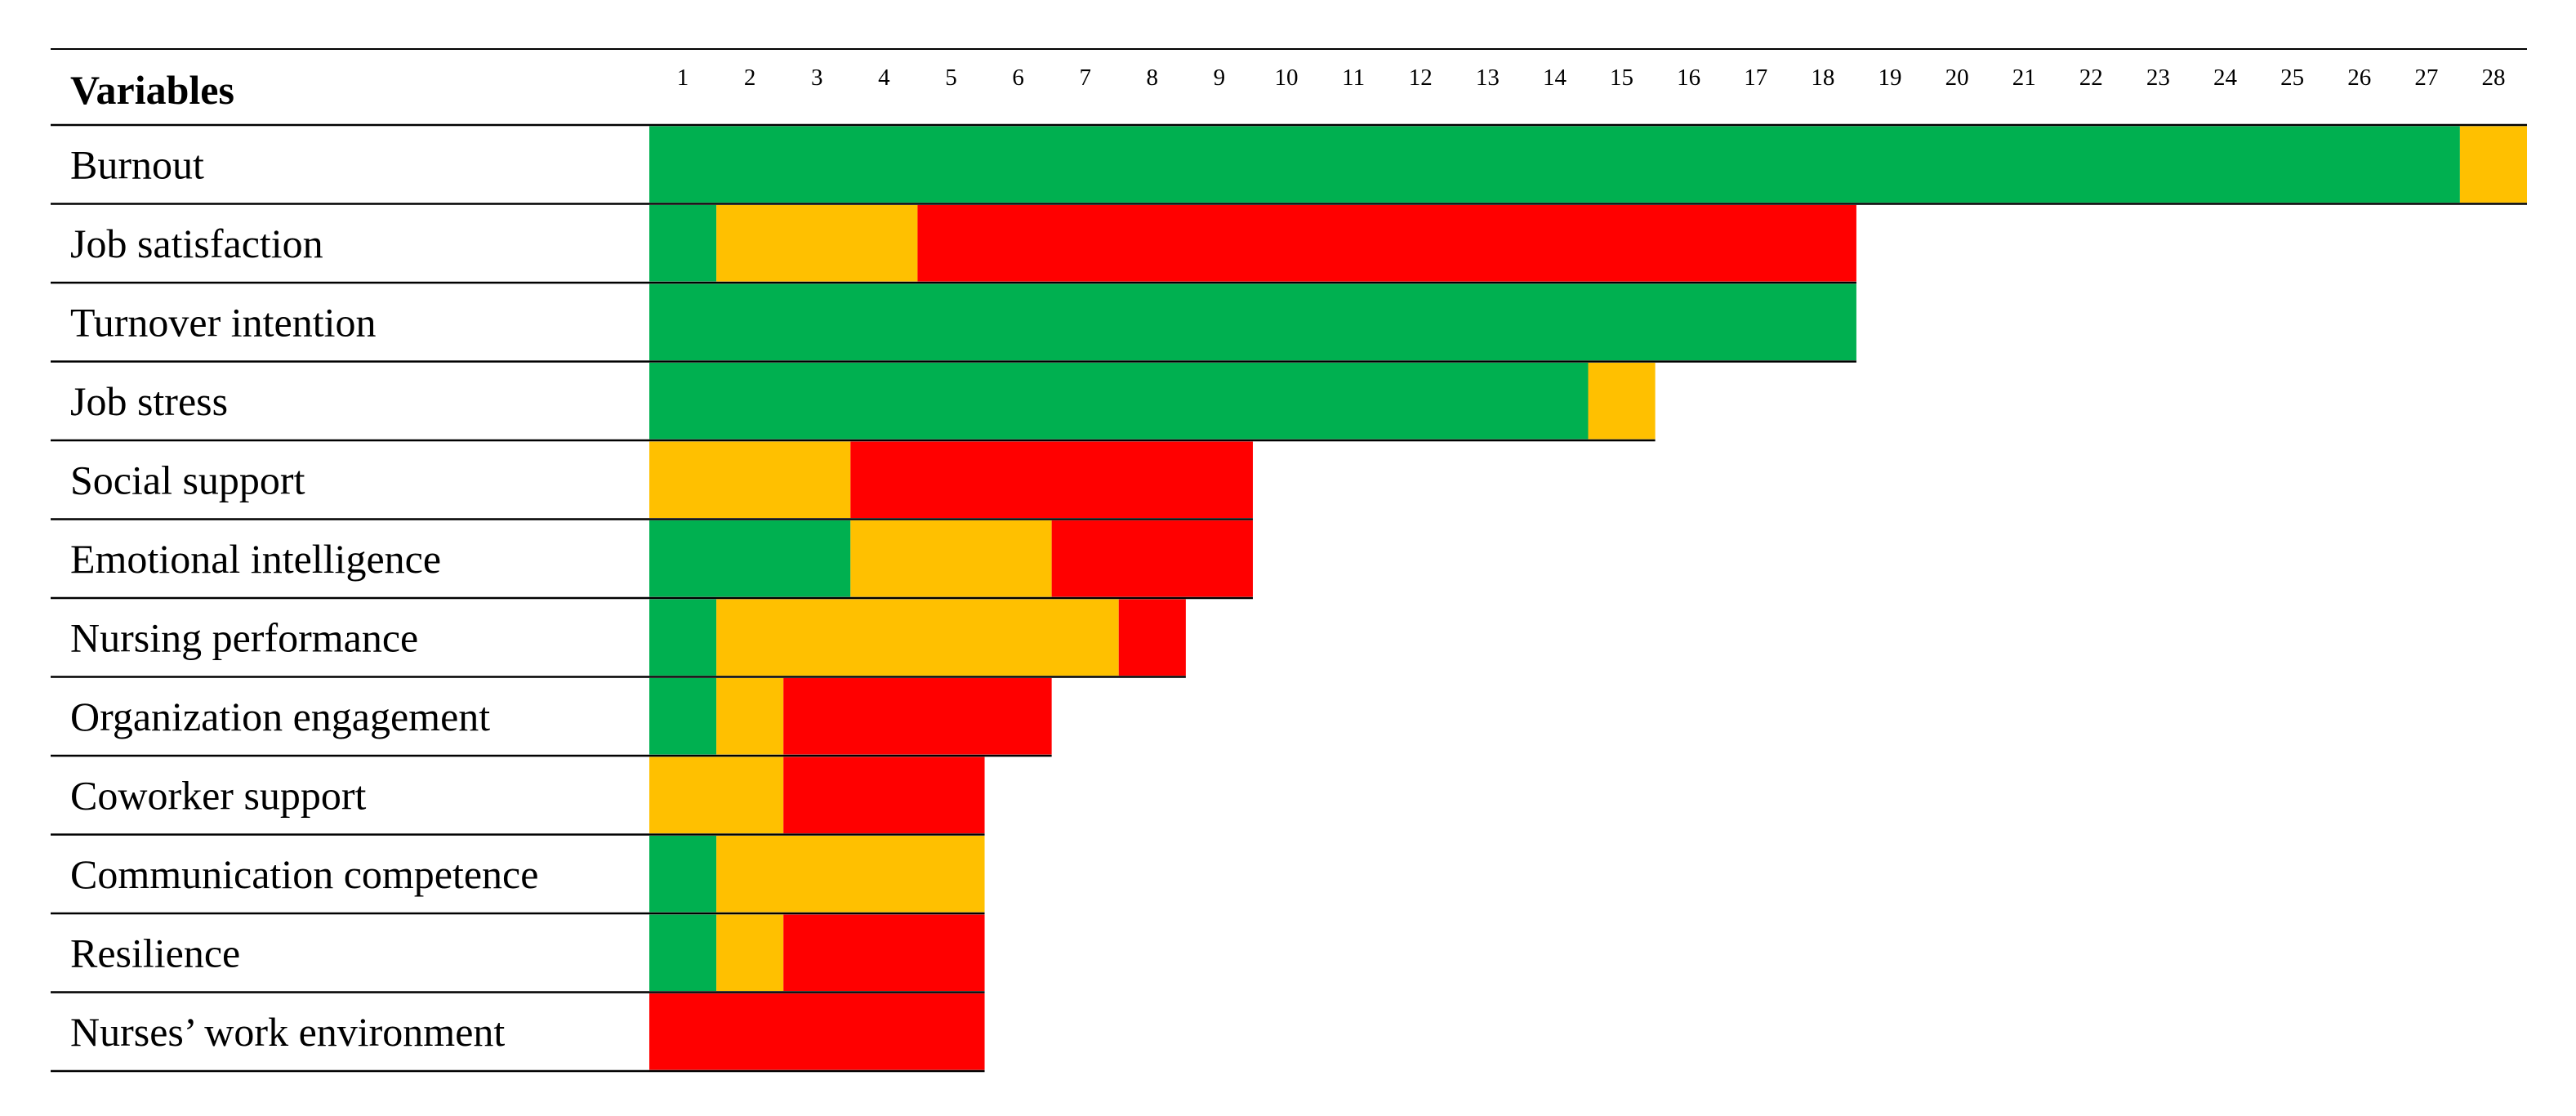 The width and height of the screenshot is (2576, 1116). I want to click on bar-segment-coworker-support-red, so click(884, 795).